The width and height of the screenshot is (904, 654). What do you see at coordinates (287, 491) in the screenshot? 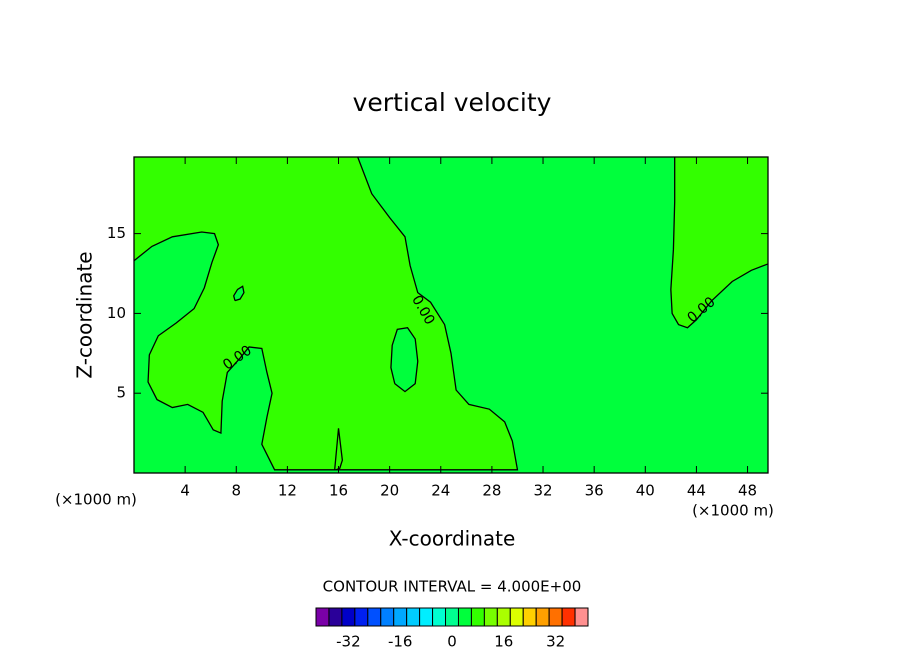
I see `x-tick-label: 12` at bounding box center [287, 491].